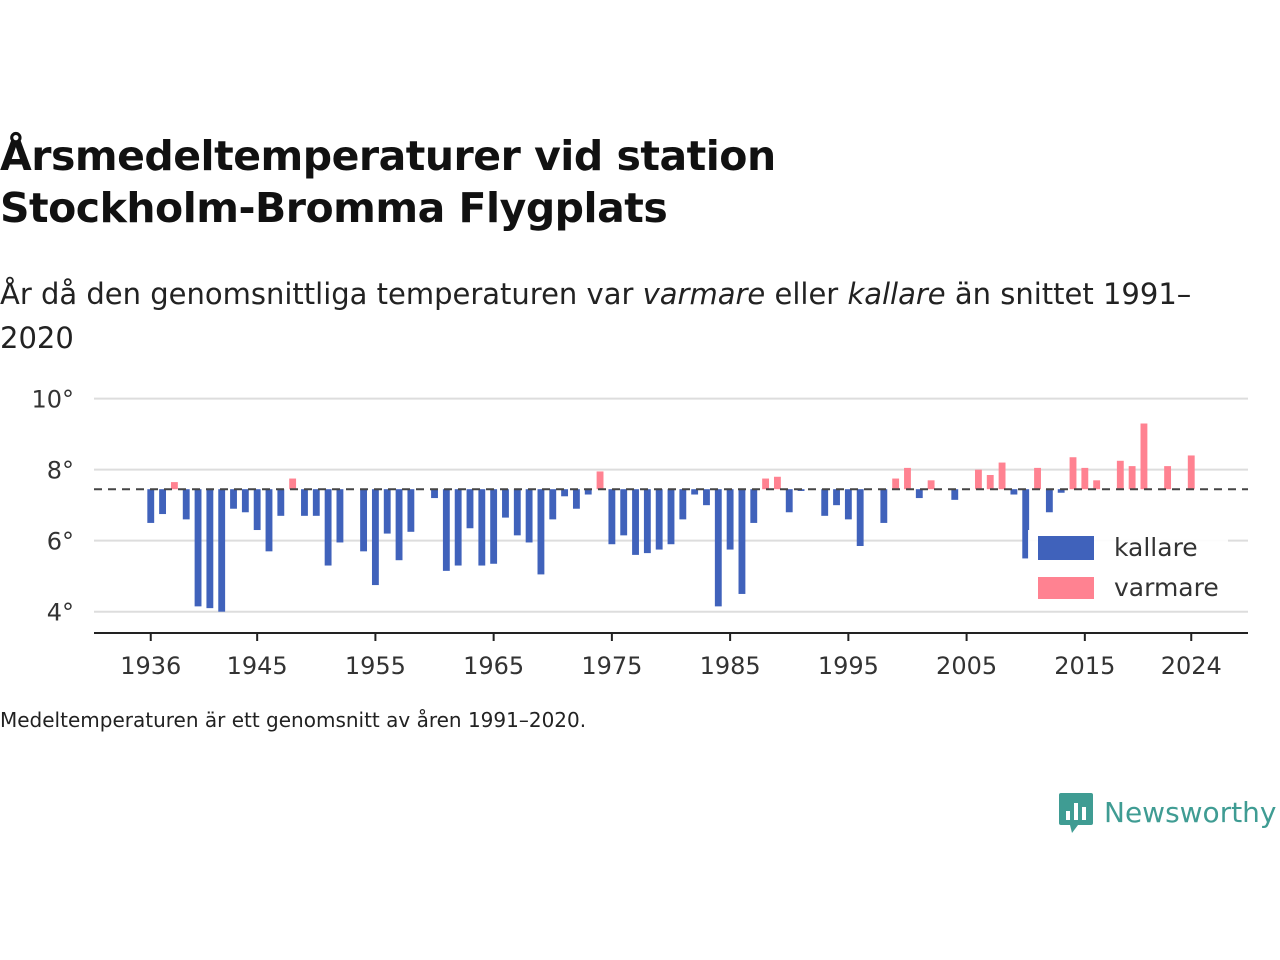 The height and width of the screenshot is (960, 1280). I want to click on x-tick-label: 1955, so click(375, 666).